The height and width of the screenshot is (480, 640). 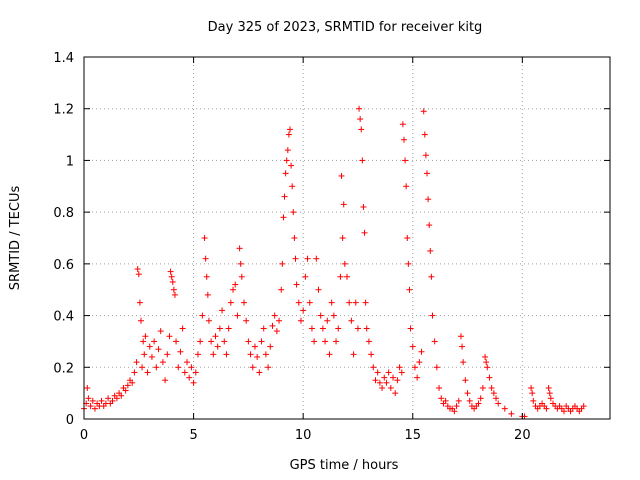 What do you see at coordinates (63, 110) in the screenshot?
I see `y-tick-label: 1.2` at bounding box center [63, 110].